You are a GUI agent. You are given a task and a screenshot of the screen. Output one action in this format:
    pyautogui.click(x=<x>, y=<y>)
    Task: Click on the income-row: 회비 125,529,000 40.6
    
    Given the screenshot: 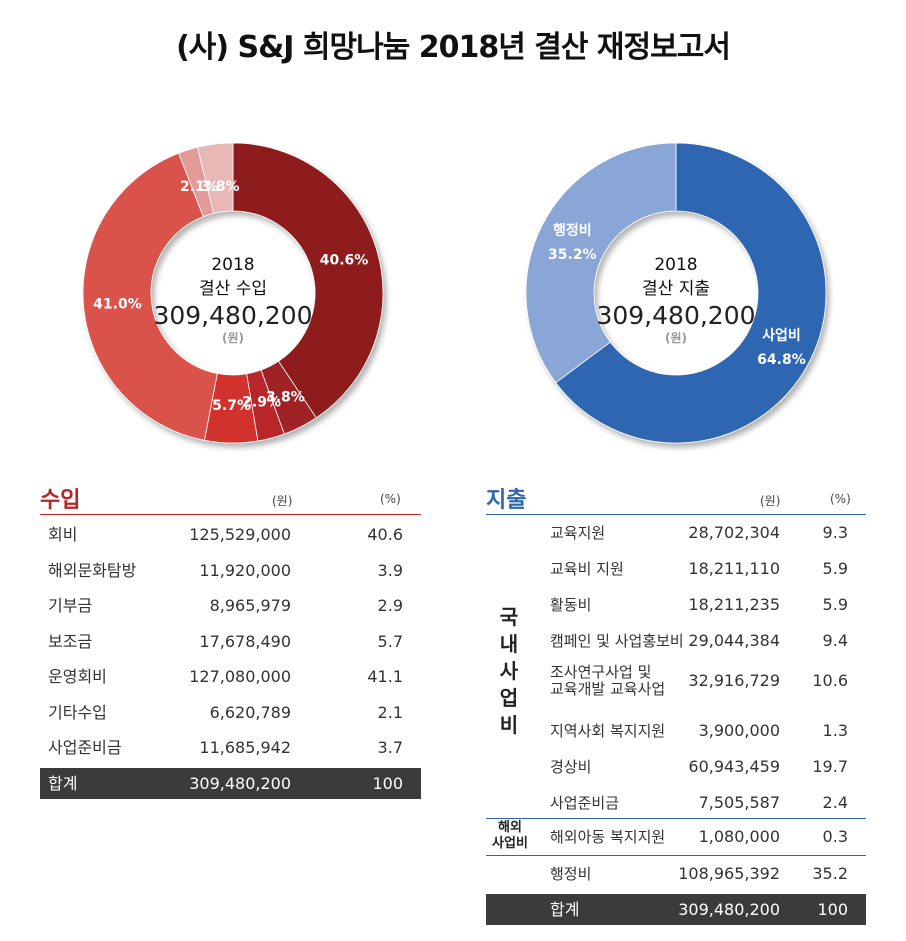 What is the action you would take?
    pyautogui.click(x=230, y=535)
    